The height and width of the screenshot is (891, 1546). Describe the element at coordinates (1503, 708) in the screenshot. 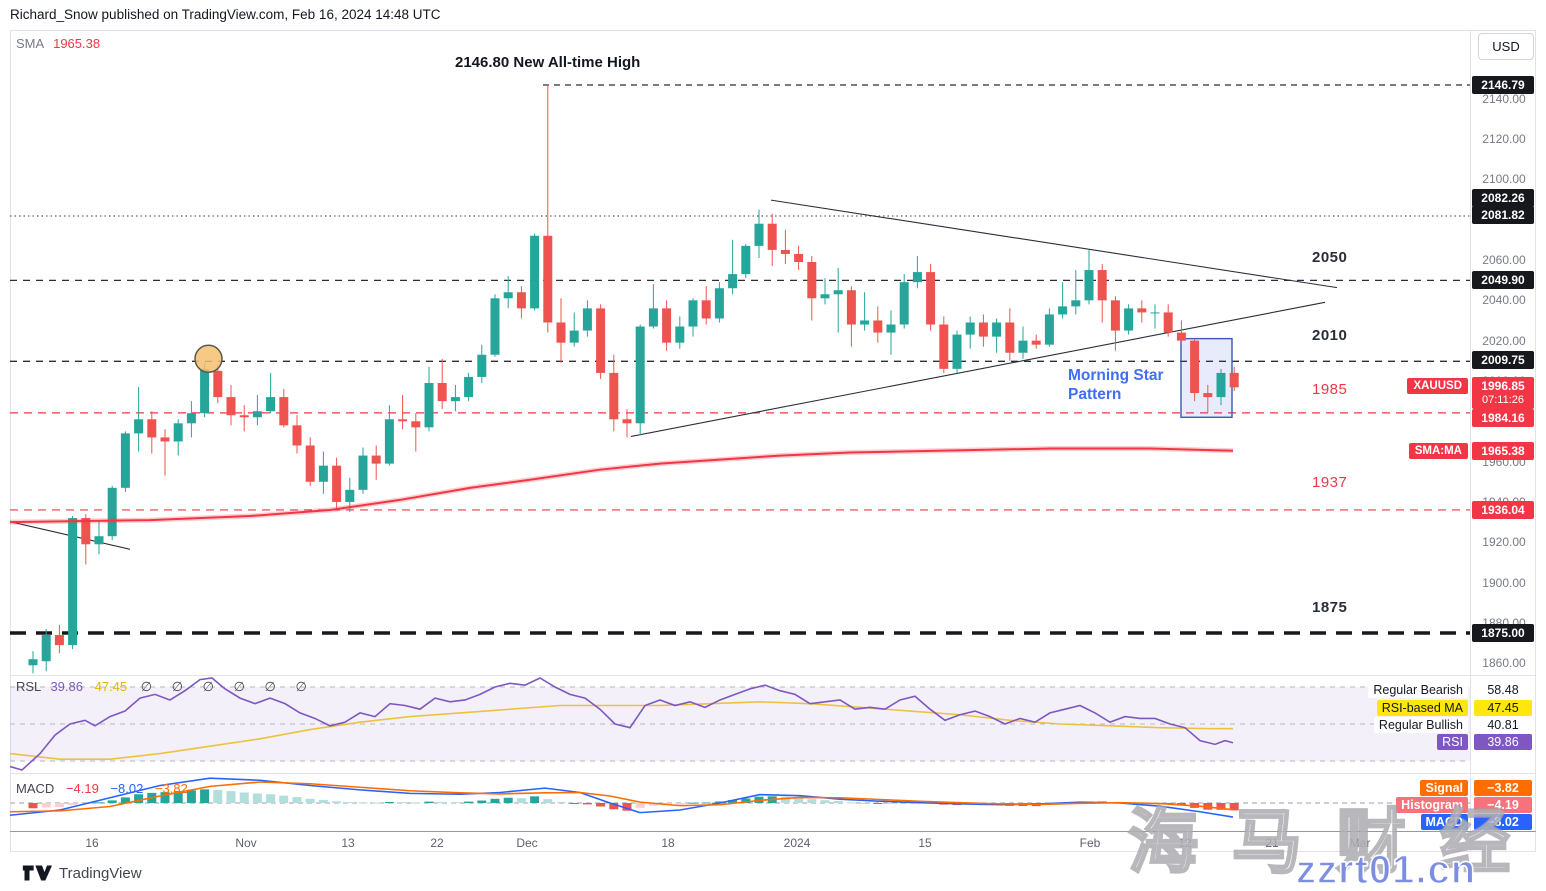

I see `rsi-axis-value: 47.45` at that location.